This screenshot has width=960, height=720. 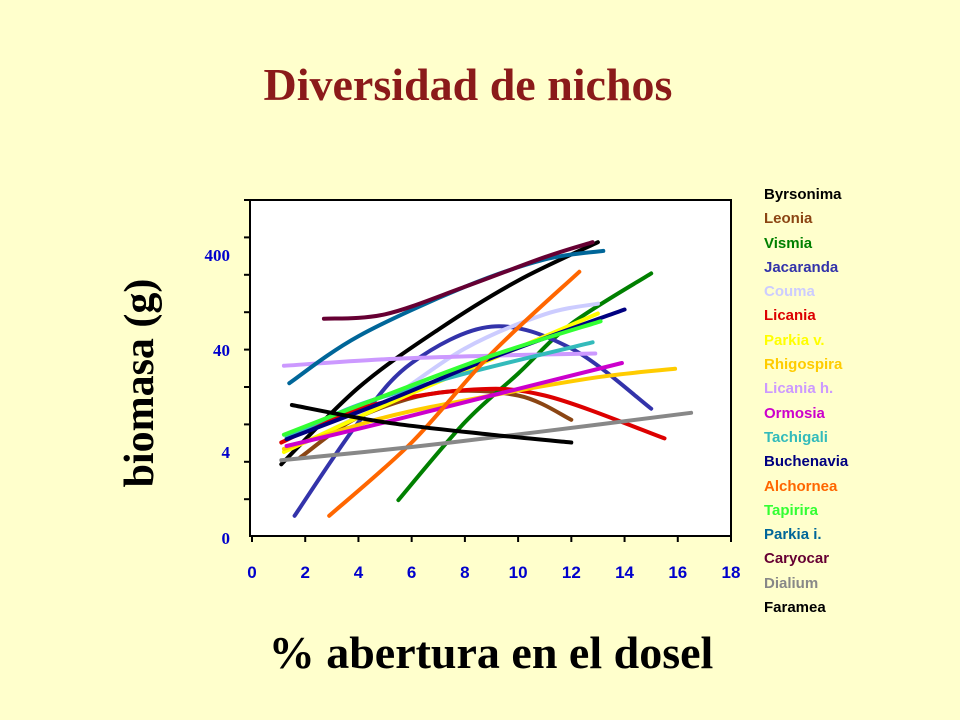 I want to click on series-line-jacaranda, so click(x=473, y=421).